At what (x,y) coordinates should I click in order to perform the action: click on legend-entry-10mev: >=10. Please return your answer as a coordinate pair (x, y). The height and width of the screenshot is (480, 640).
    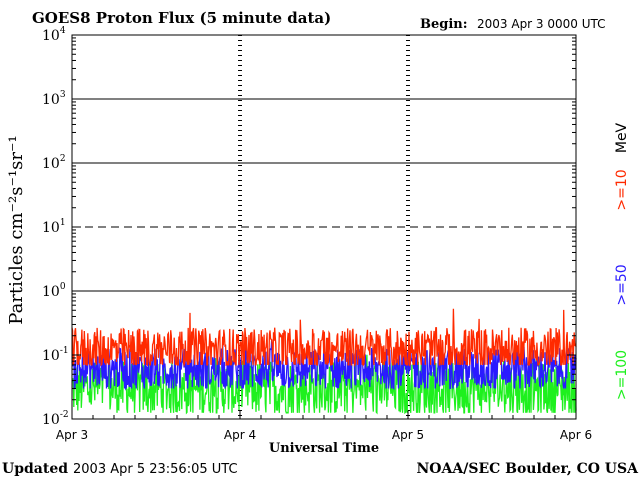
    Looking at the image, I should click on (622, 189).